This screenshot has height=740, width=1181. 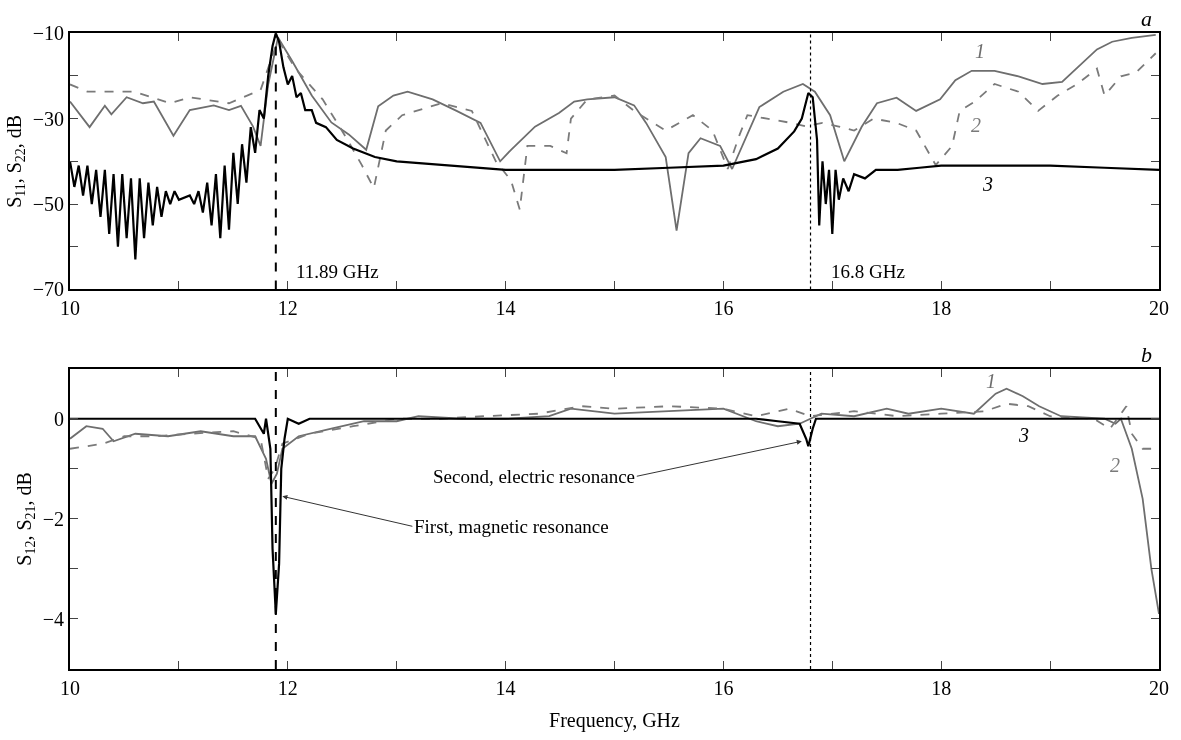 I want to click on ref-line-label: 11.89 GHz, so click(x=337, y=271).